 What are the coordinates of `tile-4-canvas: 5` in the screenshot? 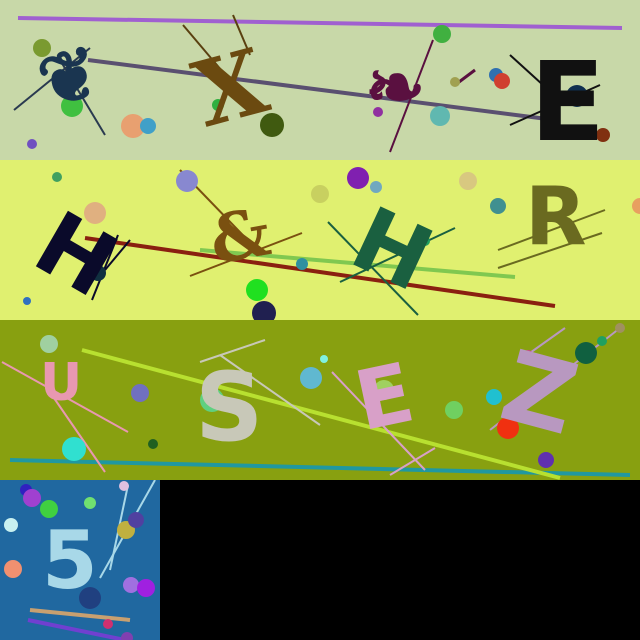 It's located at (80, 560).